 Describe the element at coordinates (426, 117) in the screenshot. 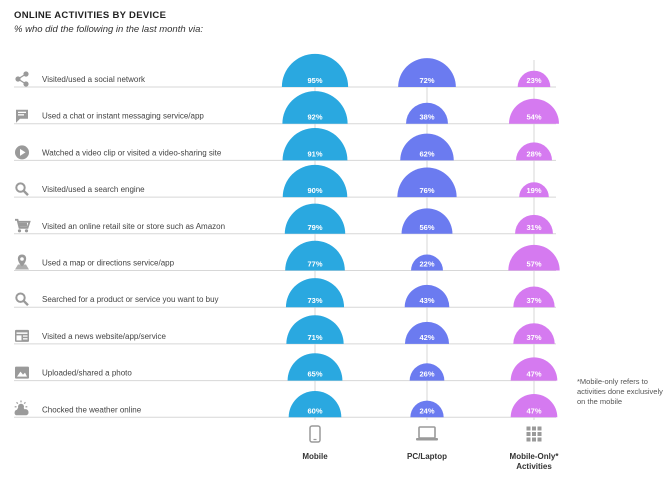

I see `data-label: 38%` at that location.